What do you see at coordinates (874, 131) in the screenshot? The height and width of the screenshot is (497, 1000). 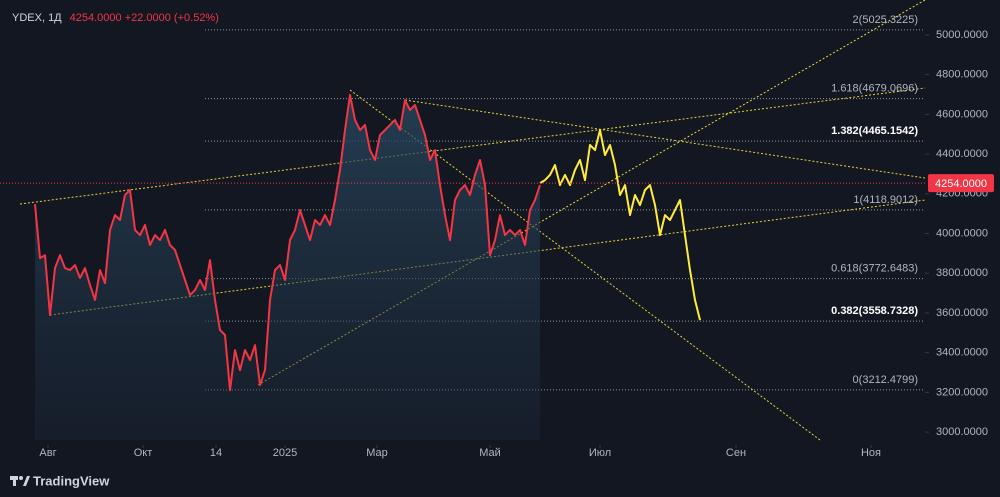 I see `fib-label: 1.382(4465.1542)` at bounding box center [874, 131].